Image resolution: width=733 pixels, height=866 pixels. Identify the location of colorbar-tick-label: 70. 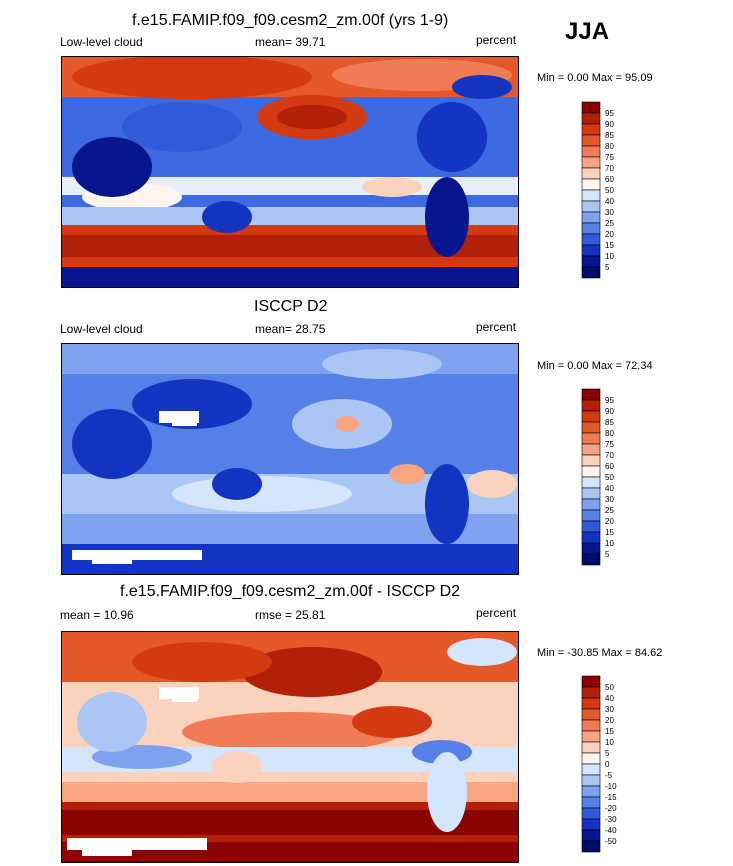
(609, 455).